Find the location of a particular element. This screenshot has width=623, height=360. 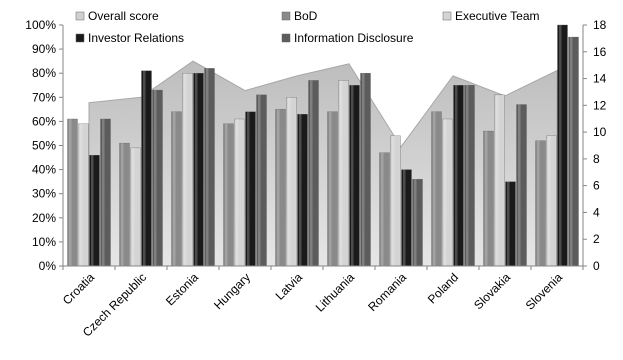

bar-highlight-bod-poland is located at coordinates (434, 188).